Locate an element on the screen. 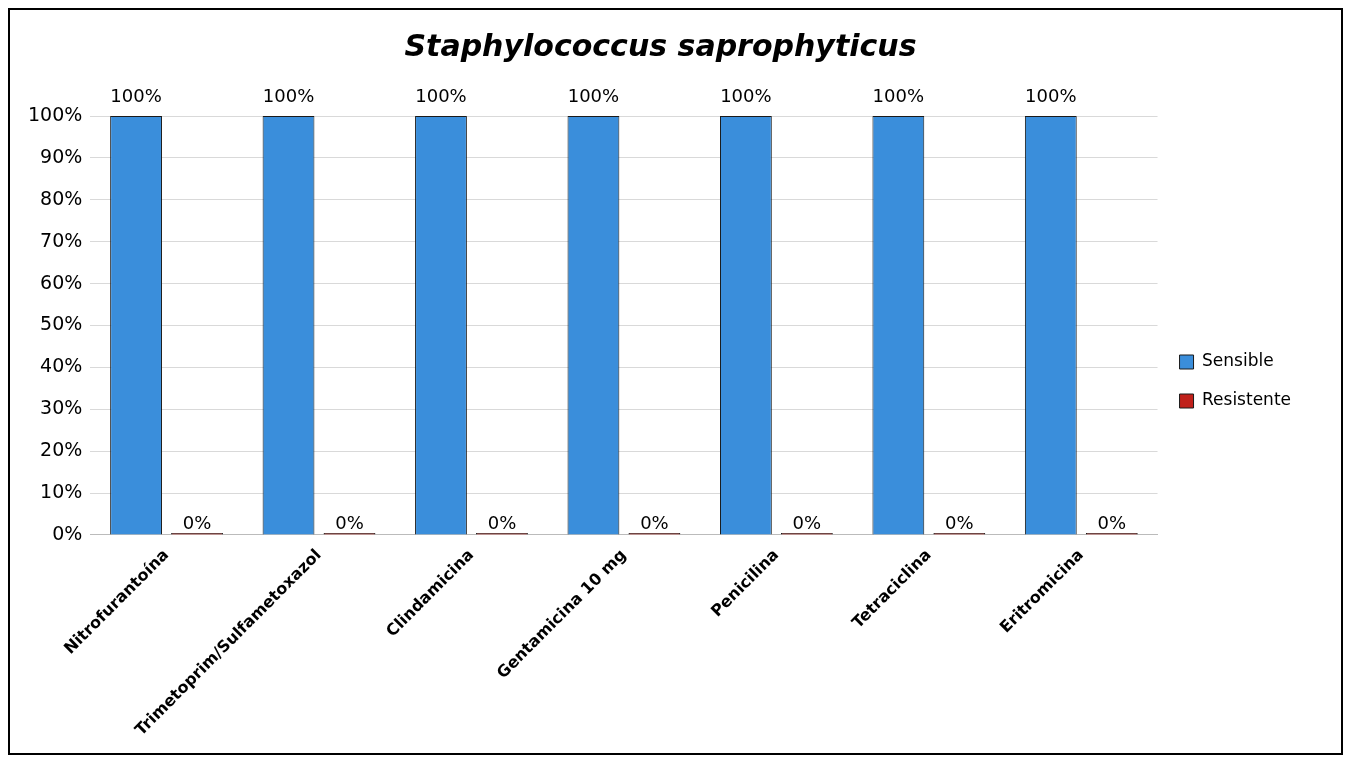  y-tick-label: 30% is located at coordinates (61, 407).